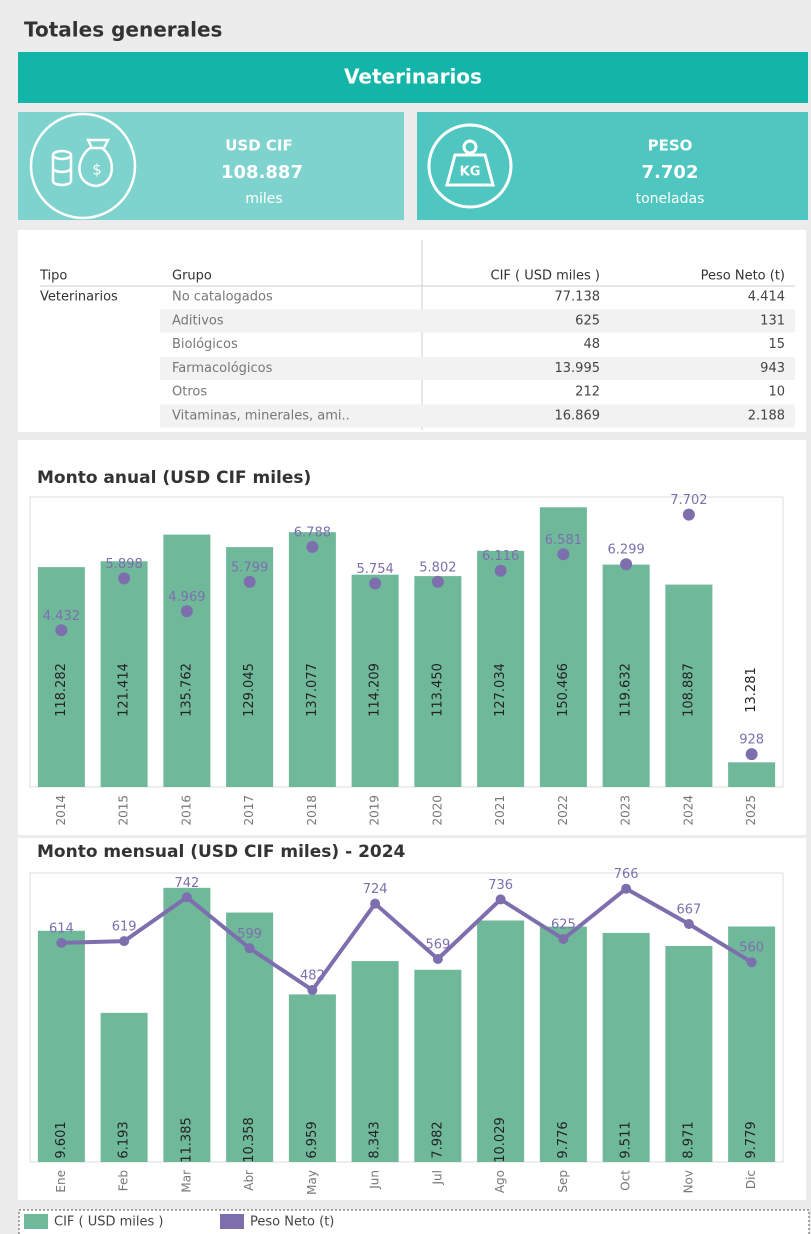 The height and width of the screenshot is (1234, 811). I want to click on point-label: 5.799, so click(249, 567).